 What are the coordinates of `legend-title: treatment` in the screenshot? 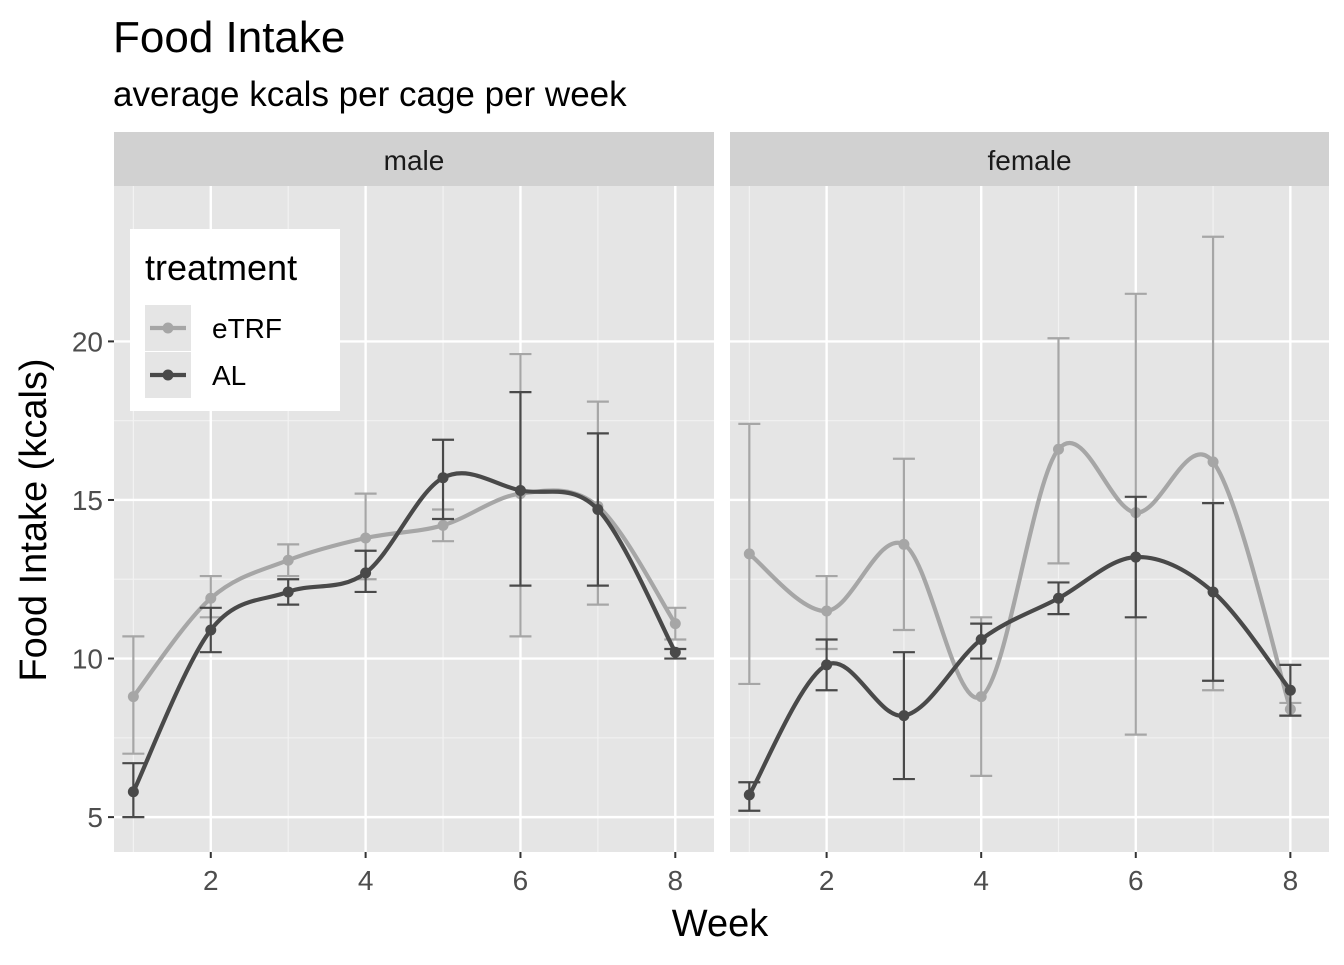 It's located at (221, 267).